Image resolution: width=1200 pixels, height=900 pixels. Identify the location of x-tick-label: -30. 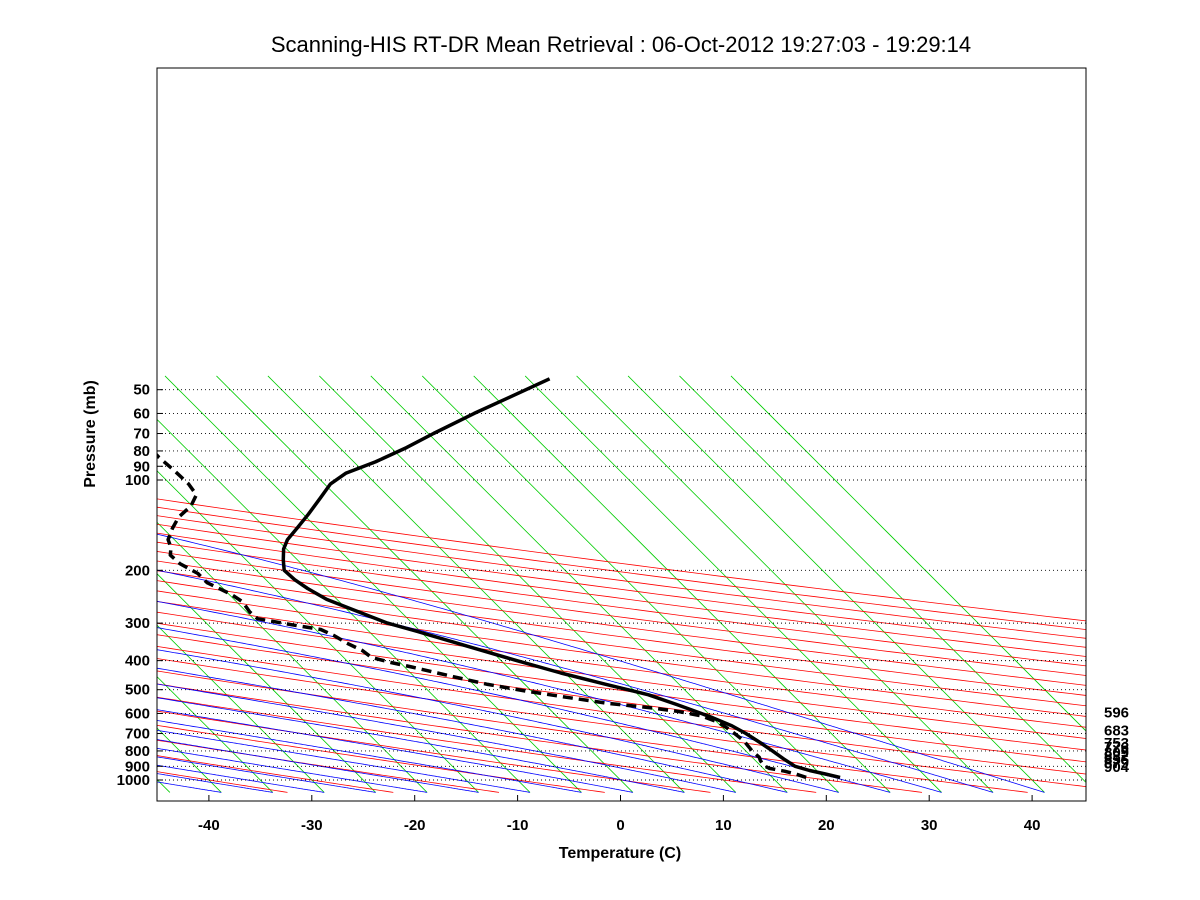
(312, 825).